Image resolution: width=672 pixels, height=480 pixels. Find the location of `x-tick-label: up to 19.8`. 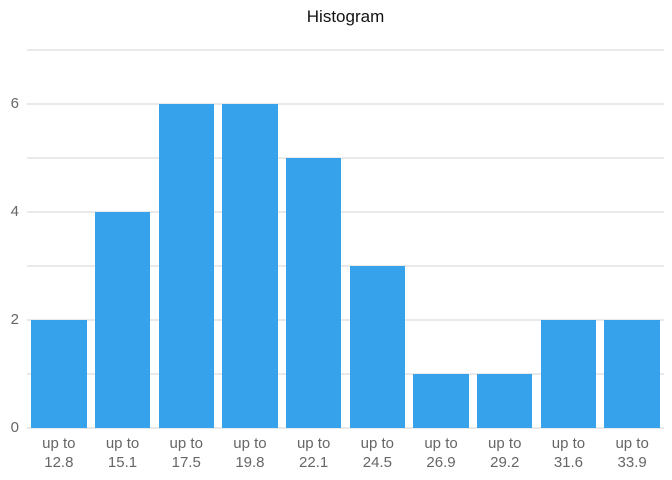

x-tick-label: up to 19.8 is located at coordinates (250, 453).